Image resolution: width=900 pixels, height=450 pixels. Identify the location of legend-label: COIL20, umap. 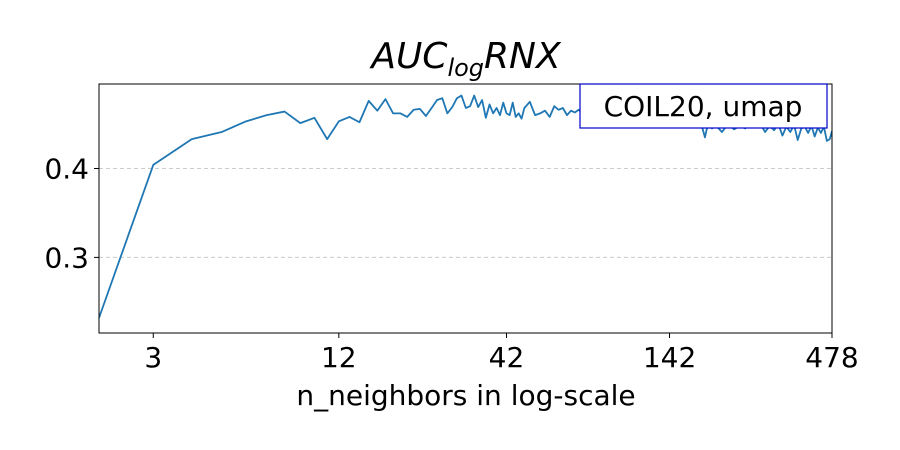
(703, 106).